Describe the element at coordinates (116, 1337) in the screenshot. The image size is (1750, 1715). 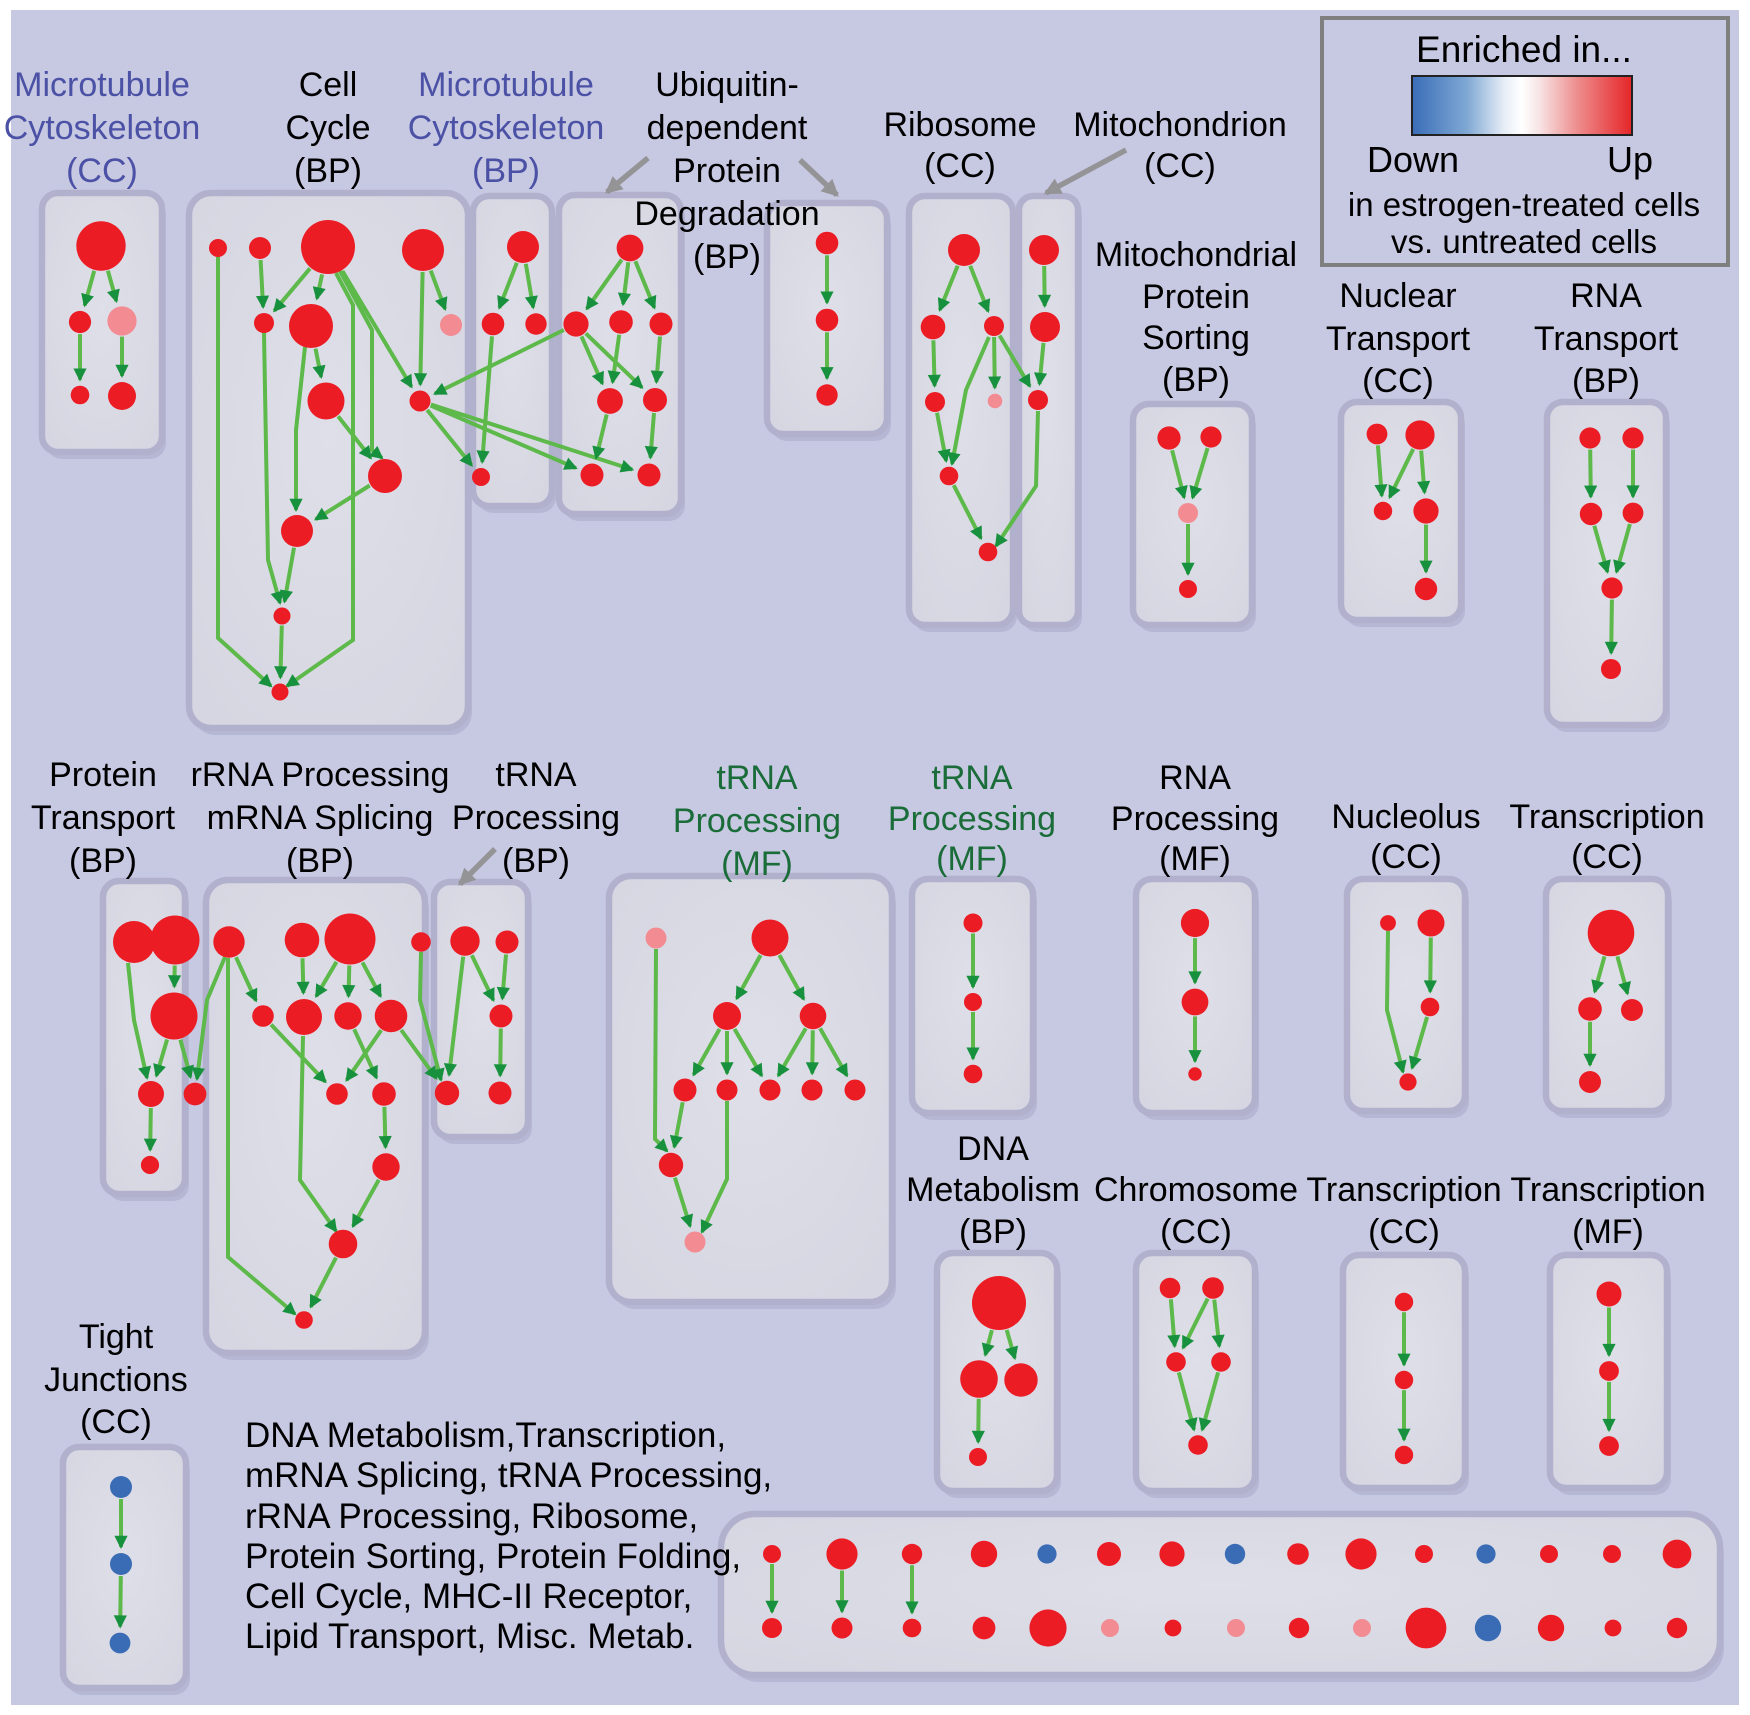
I see `svg-text: Tight` at that location.